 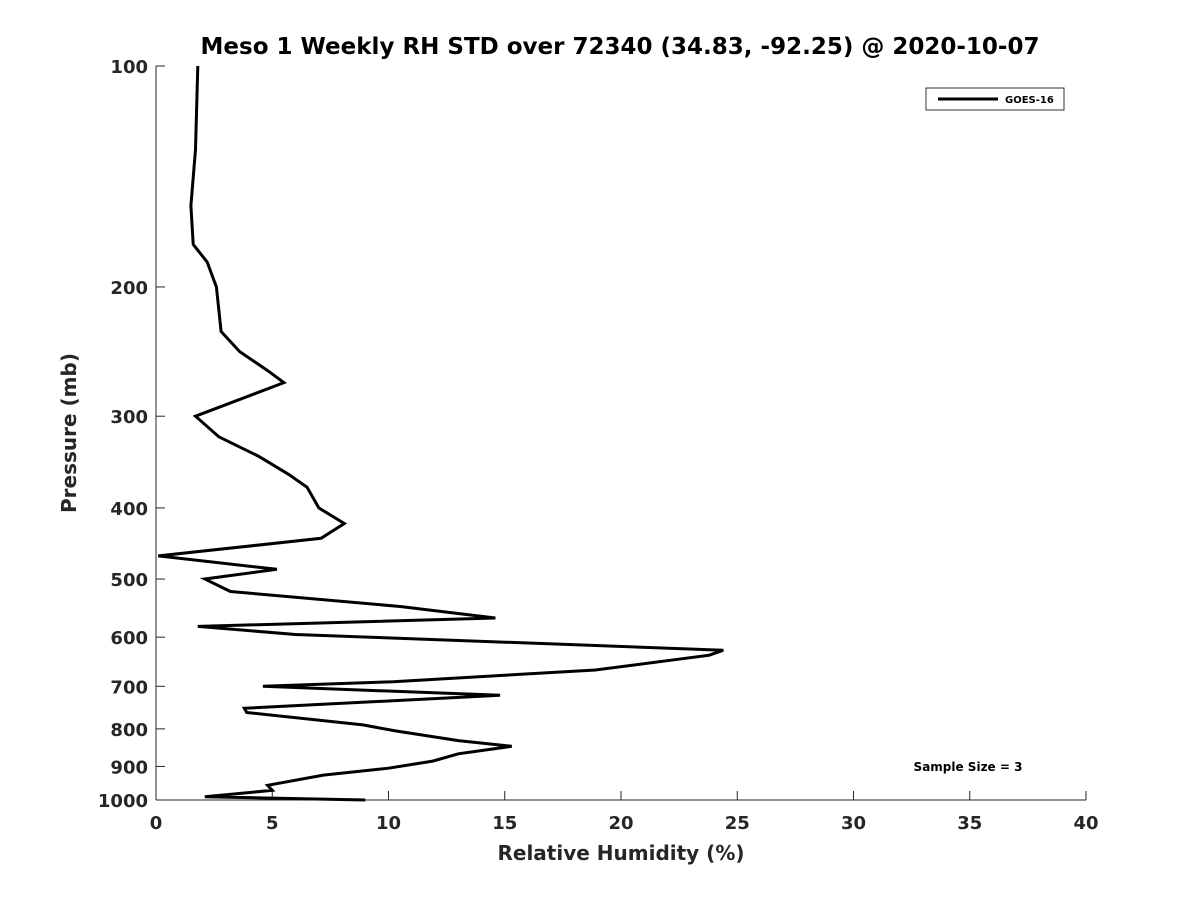 I want to click on y-tick-label: 700, so click(x=129, y=687).